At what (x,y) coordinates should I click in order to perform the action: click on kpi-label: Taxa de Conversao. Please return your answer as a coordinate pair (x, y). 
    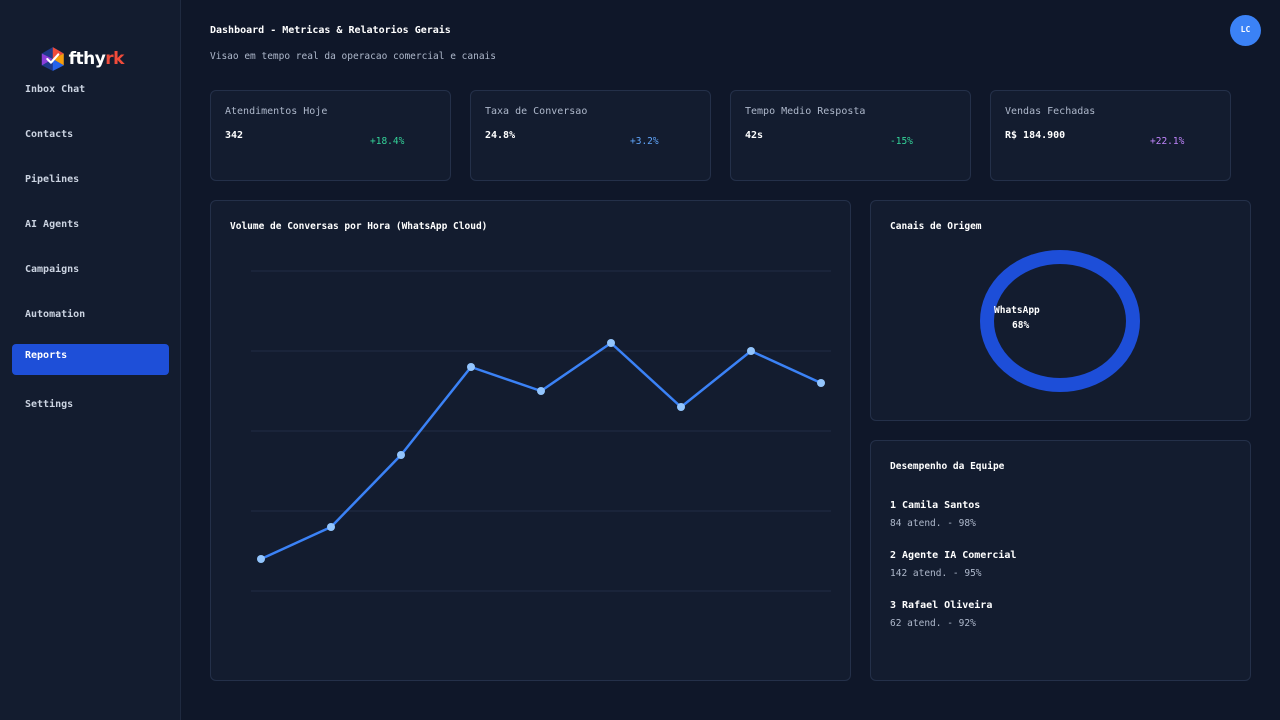
    Looking at the image, I should click on (536, 111).